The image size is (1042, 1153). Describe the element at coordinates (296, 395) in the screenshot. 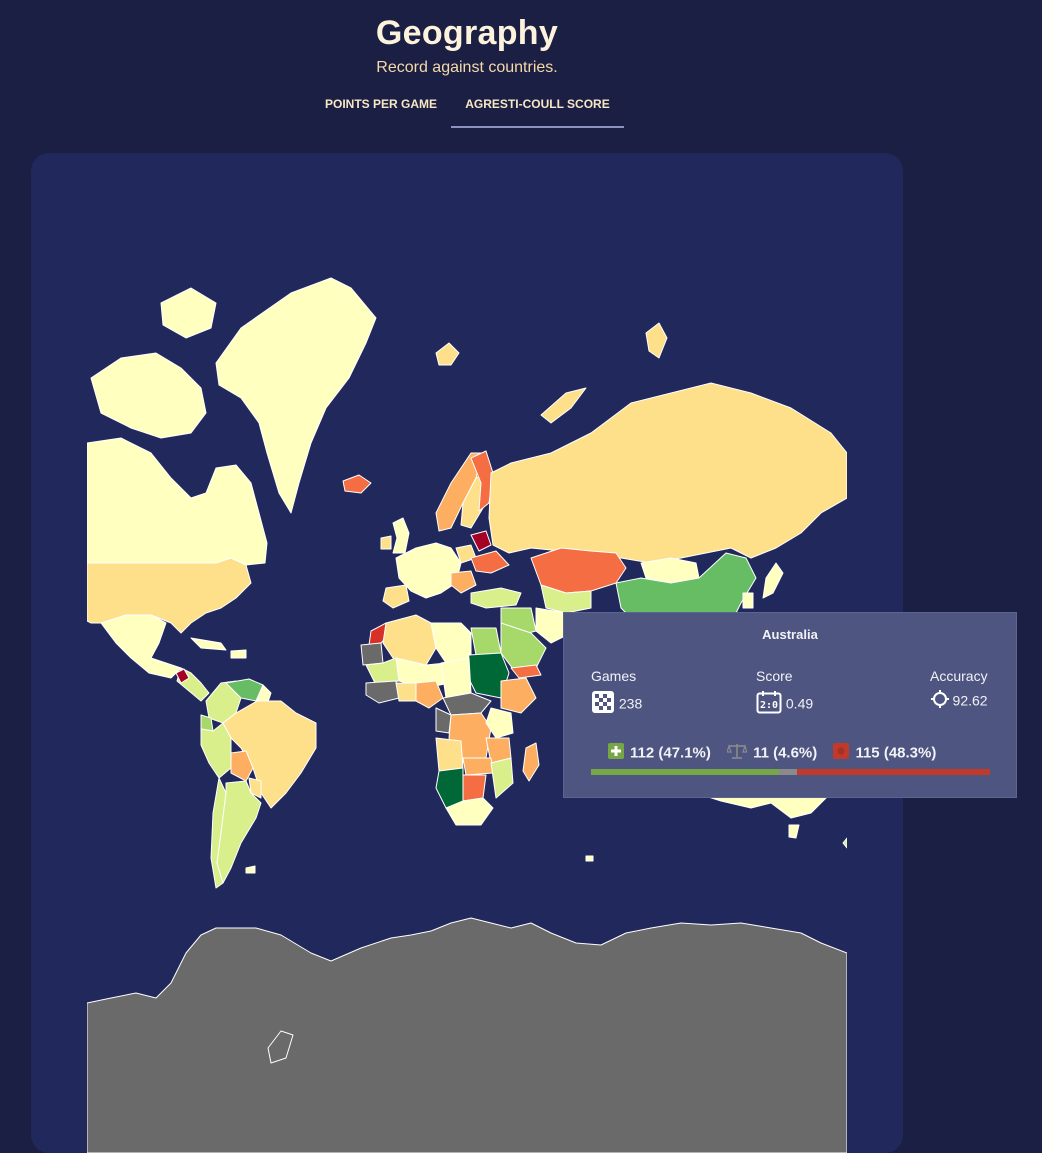

I see `country-greenland` at that location.